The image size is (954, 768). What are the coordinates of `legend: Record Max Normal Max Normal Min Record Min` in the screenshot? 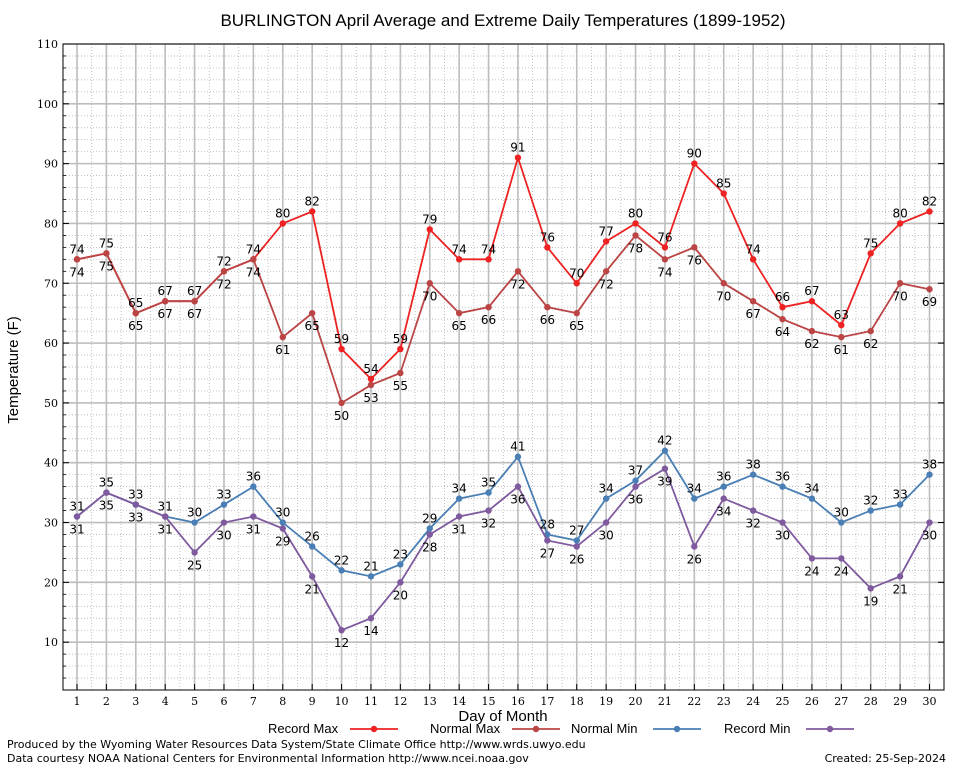 It's located at (561, 728).